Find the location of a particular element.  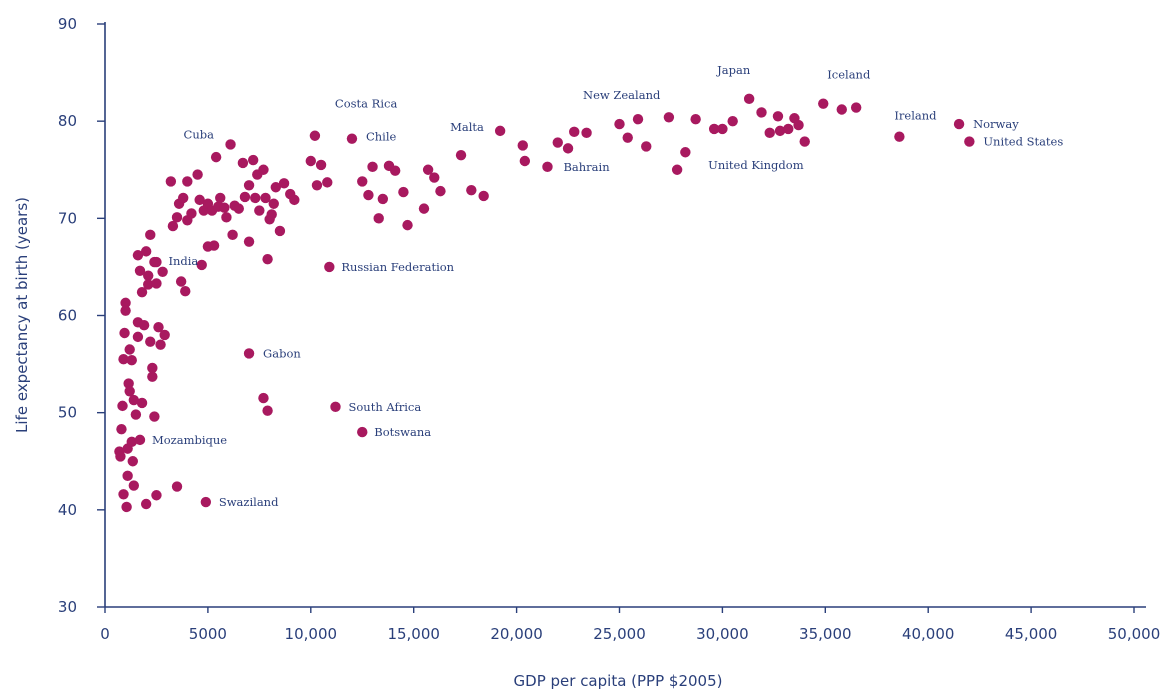

x-tick-label: 5000 is located at coordinates (208, 634).